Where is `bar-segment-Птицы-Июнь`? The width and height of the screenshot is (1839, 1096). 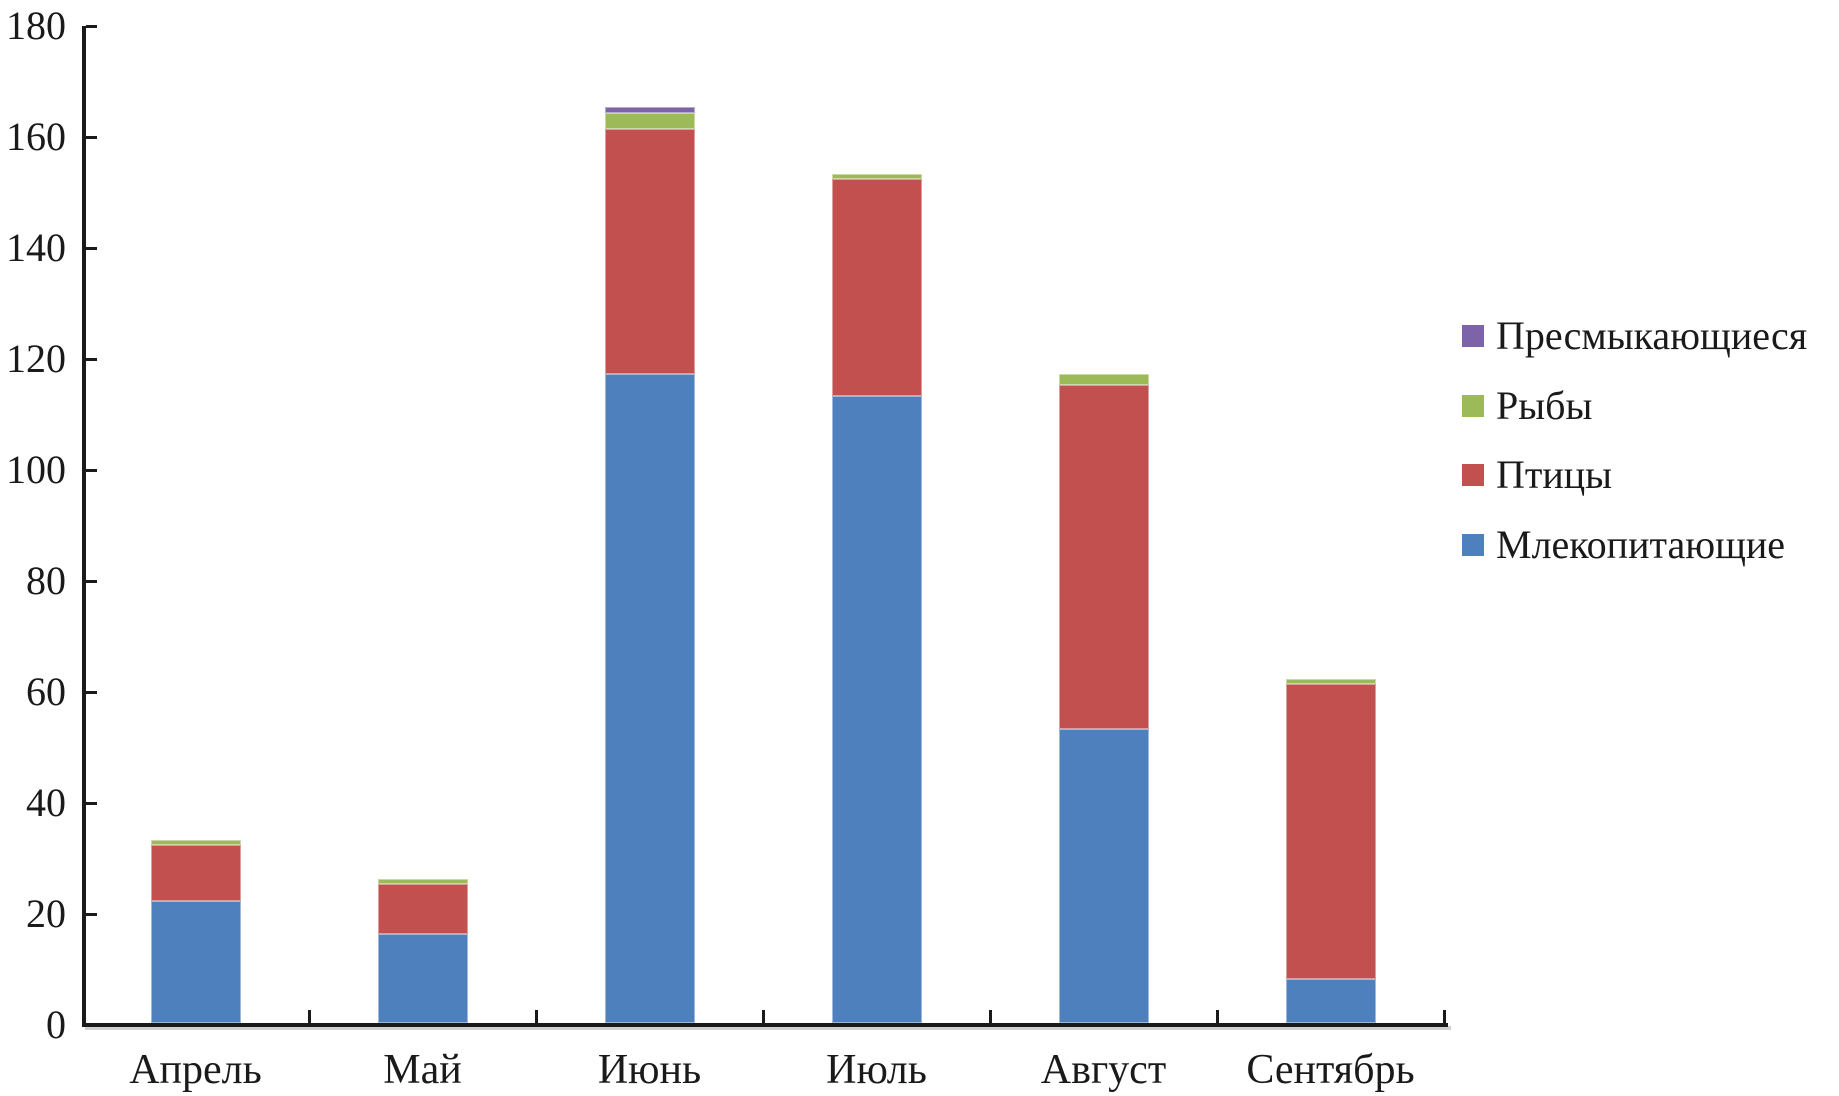
bar-segment-Птицы-Июнь is located at coordinates (649, 251).